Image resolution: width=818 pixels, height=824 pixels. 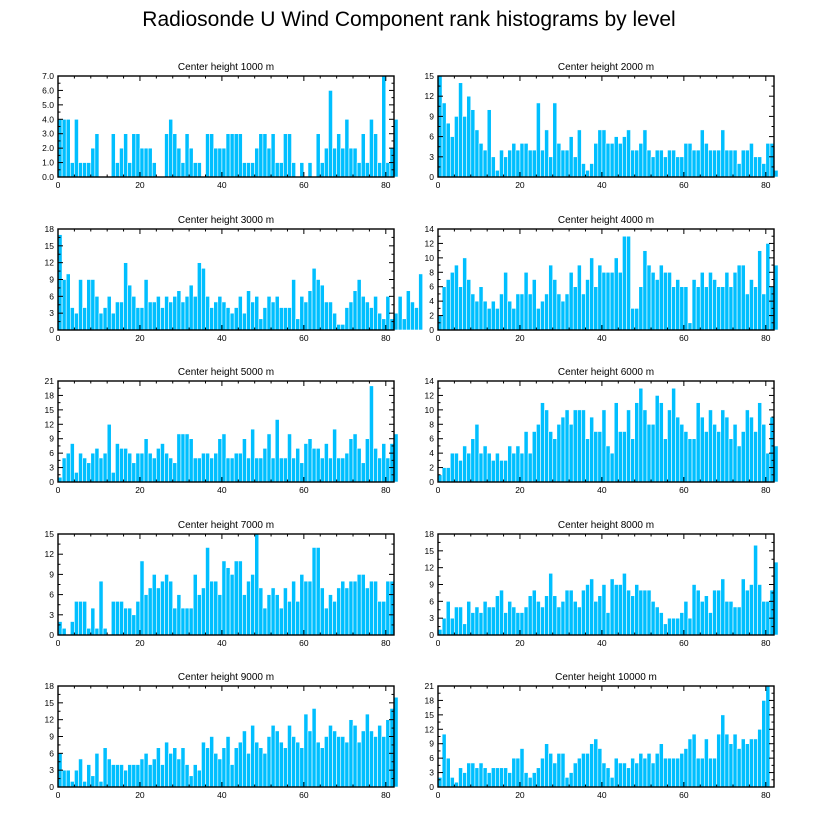 I want to click on y-tick-label: 3, so click(x=51, y=615).